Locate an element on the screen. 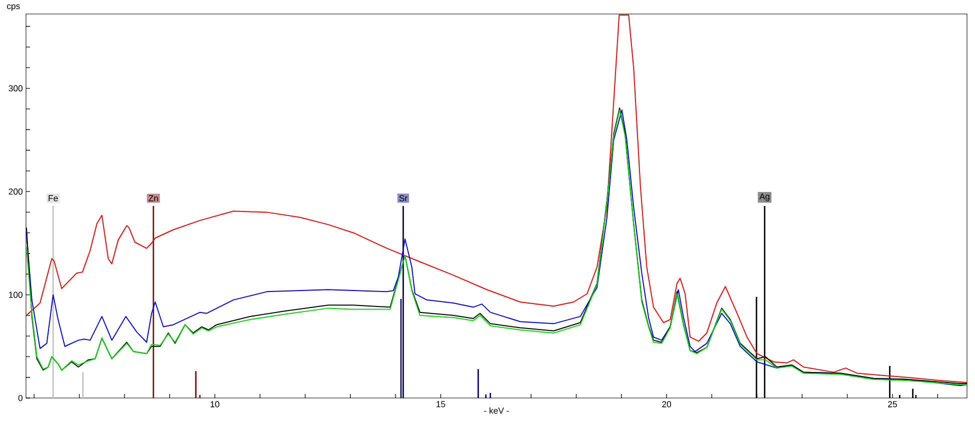  annotation: Ag is located at coordinates (764, 197).